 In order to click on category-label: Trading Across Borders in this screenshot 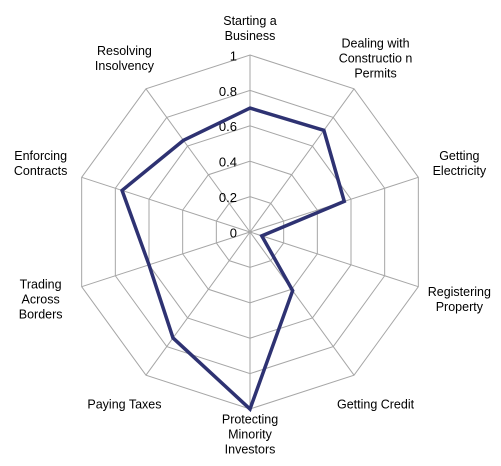, I will do `click(40, 299)`.